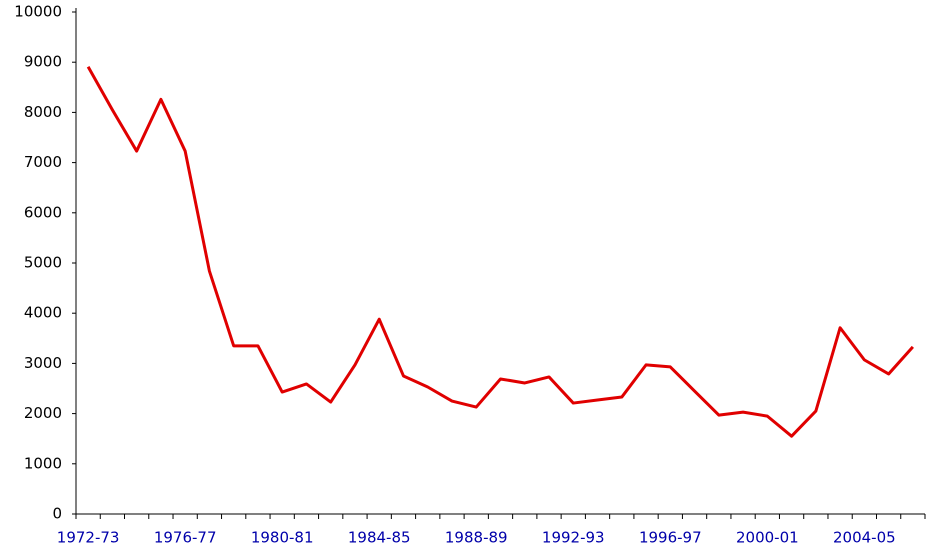 The width and height of the screenshot is (931, 551). Describe the element at coordinates (670, 538) in the screenshot. I see `x-tick-label: 1996-97` at that location.